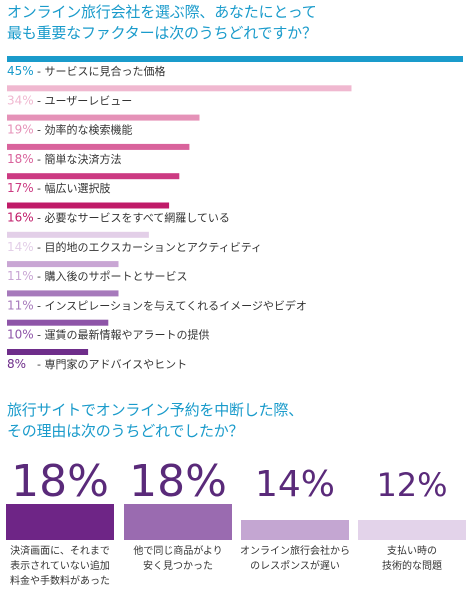 The image size is (474, 591). I want to click on question-2-line-2: その理由は次のうちどれでしたか？, so click(125, 431).